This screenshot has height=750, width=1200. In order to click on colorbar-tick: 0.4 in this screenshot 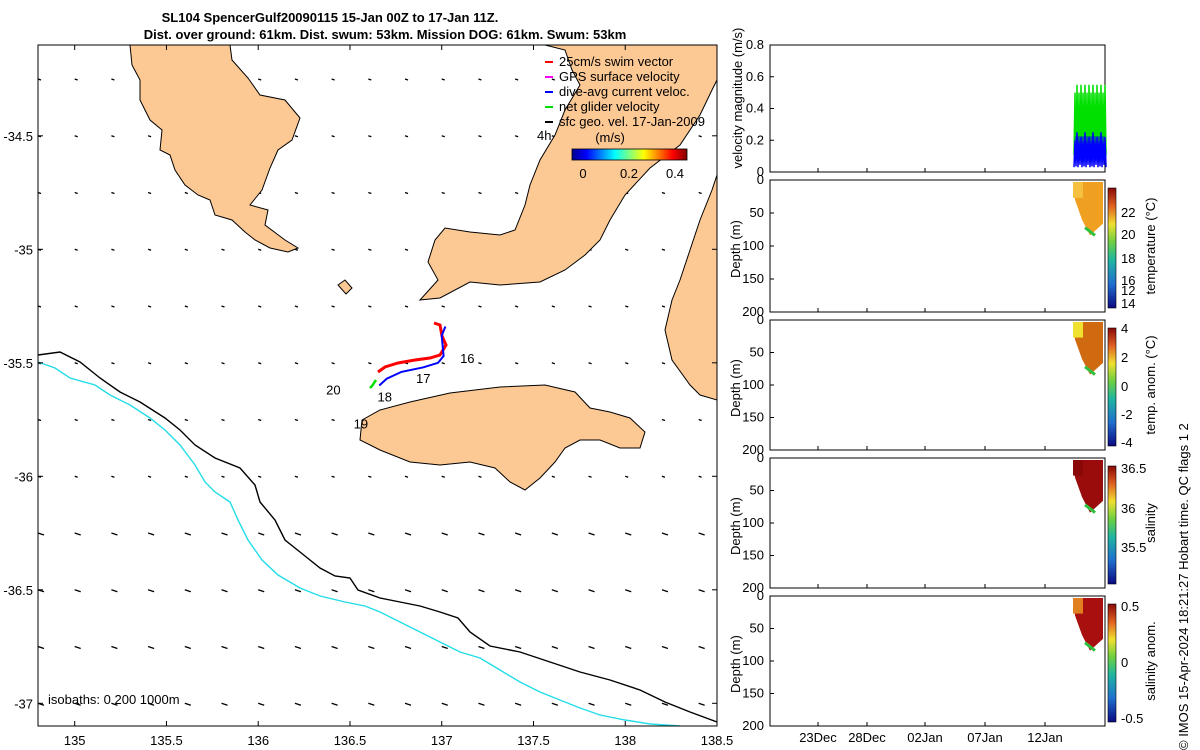, I will do `click(675, 173)`.